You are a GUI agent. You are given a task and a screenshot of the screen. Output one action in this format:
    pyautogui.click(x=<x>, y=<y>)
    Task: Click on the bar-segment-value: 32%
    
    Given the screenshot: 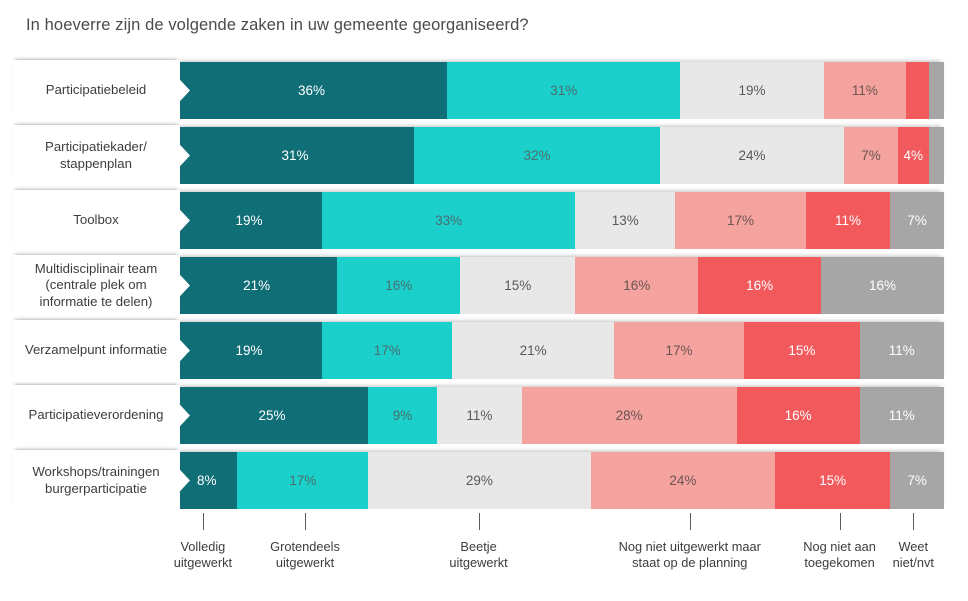 What is the action you would take?
    pyautogui.click(x=537, y=155)
    